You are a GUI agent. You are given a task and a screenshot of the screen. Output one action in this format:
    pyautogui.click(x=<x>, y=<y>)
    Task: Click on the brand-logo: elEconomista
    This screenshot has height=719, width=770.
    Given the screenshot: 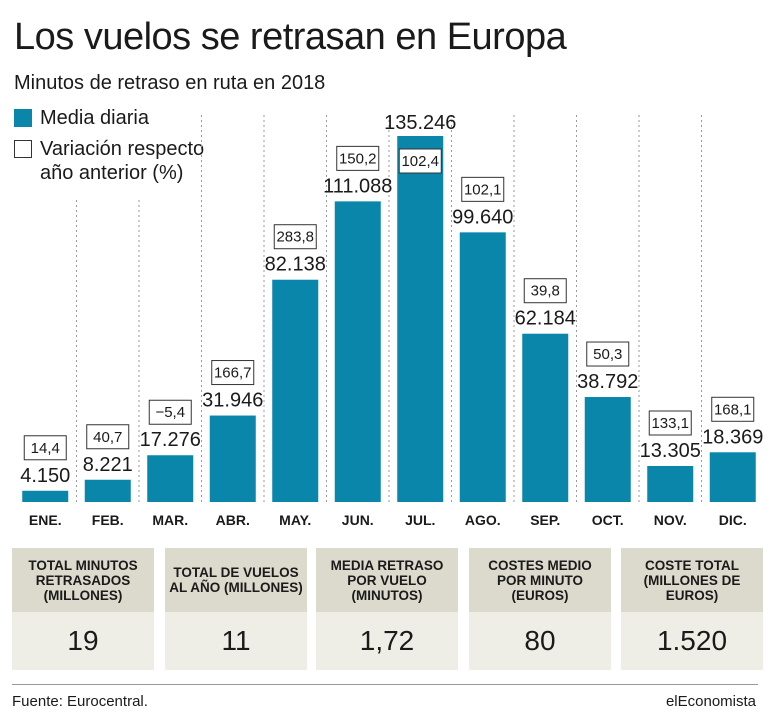 What is the action you would take?
    pyautogui.click(x=710, y=701)
    